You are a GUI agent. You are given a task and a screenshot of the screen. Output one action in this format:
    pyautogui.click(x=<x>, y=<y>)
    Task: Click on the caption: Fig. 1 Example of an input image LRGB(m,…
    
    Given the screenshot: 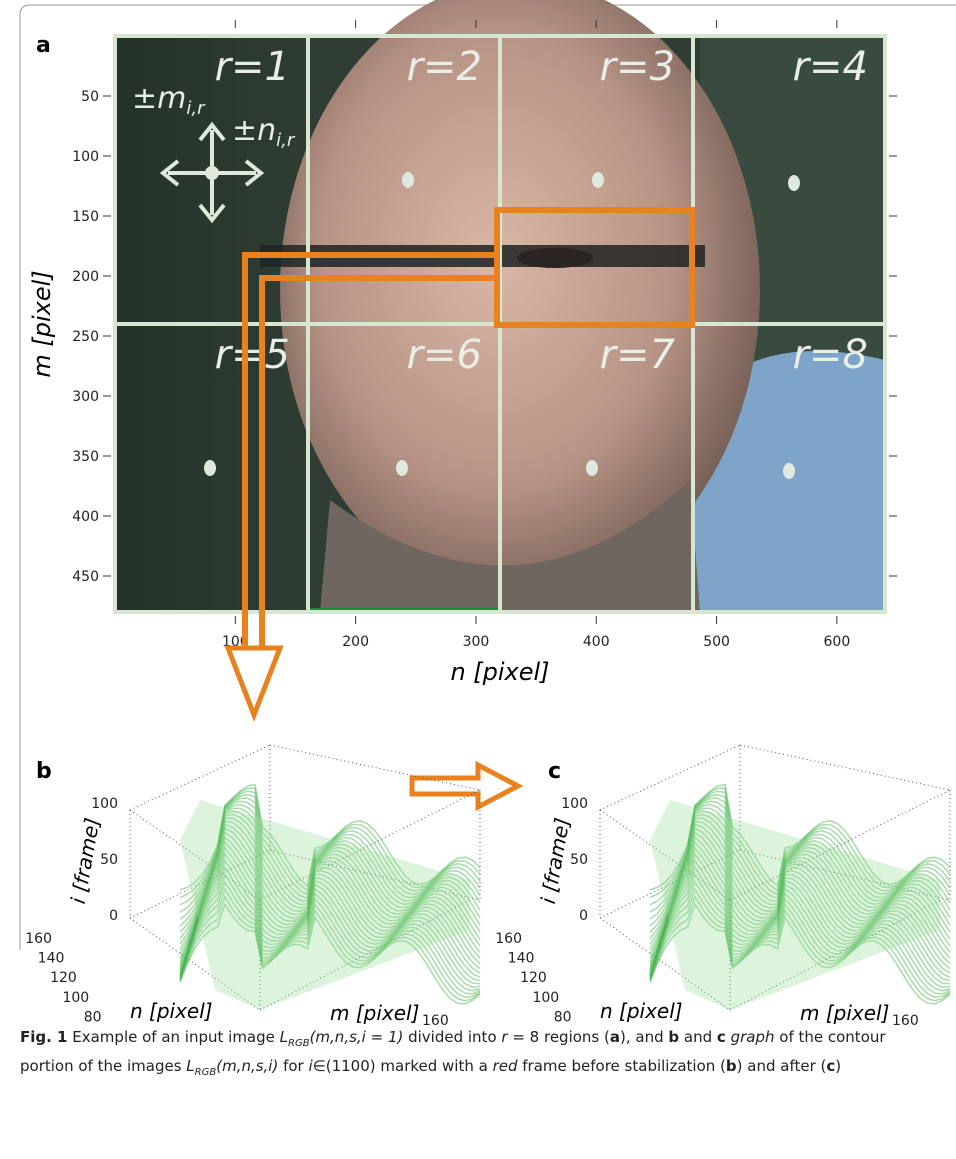 What is the action you would take?
    pyautogui.click(x=453, y=1053)
    